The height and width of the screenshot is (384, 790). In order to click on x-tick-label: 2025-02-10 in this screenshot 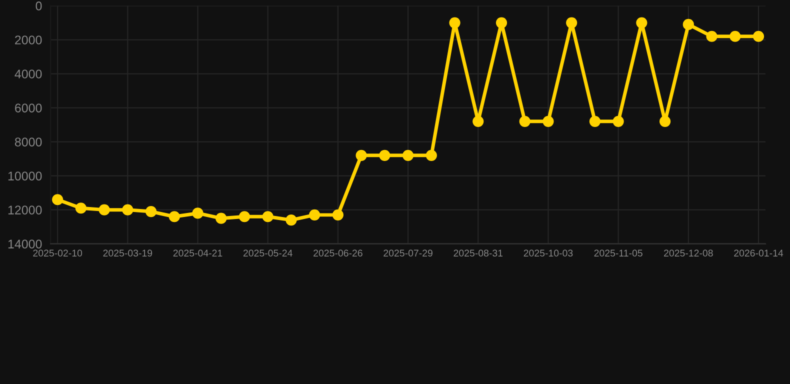, I will do `click(57, 253)`.